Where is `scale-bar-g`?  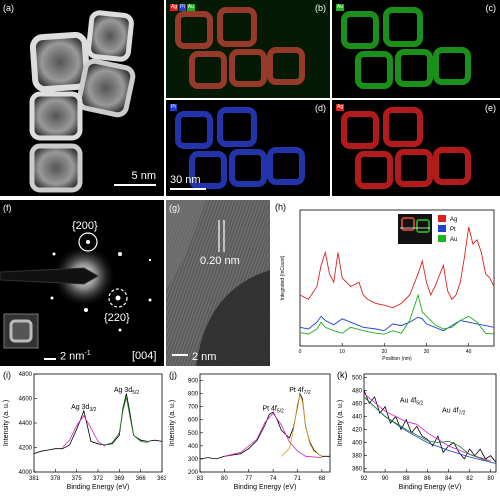 scale-bar-g is located at coordinates (180, 355).